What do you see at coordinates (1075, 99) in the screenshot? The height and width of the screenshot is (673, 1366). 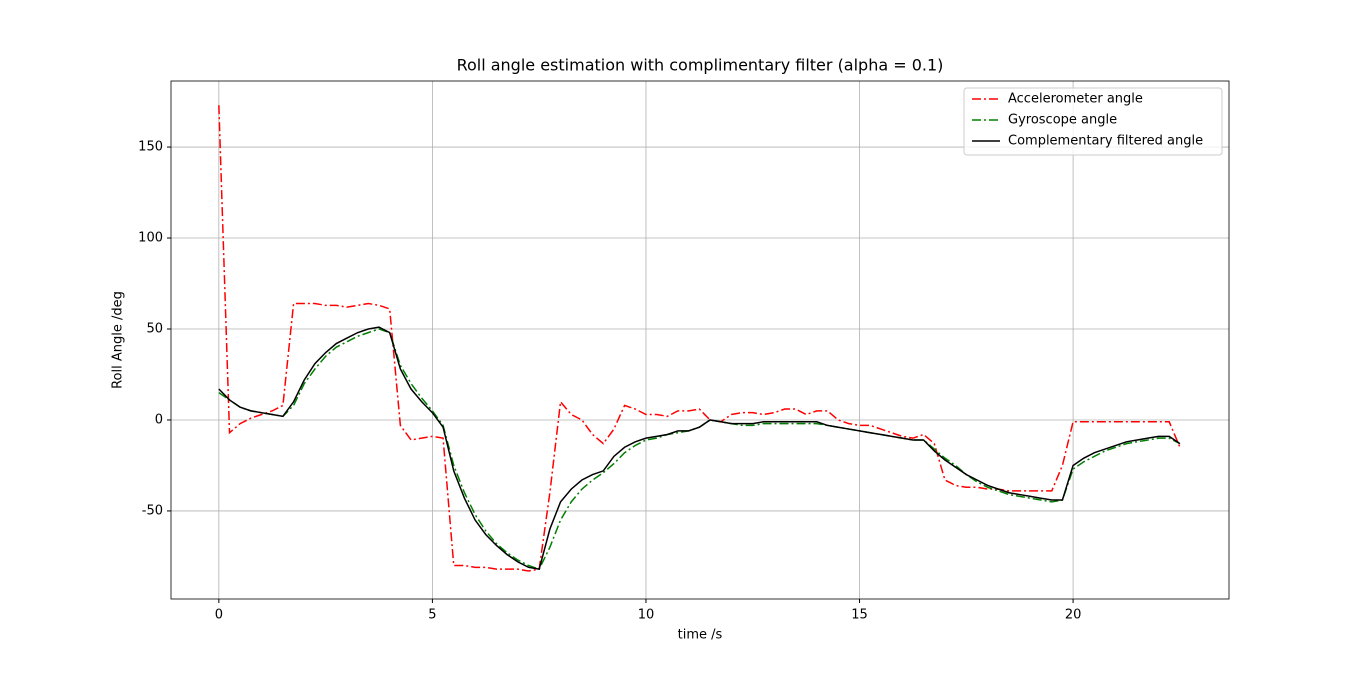 I see `legend-label: Accelerometer angle` at bounding box center [1075, 99].